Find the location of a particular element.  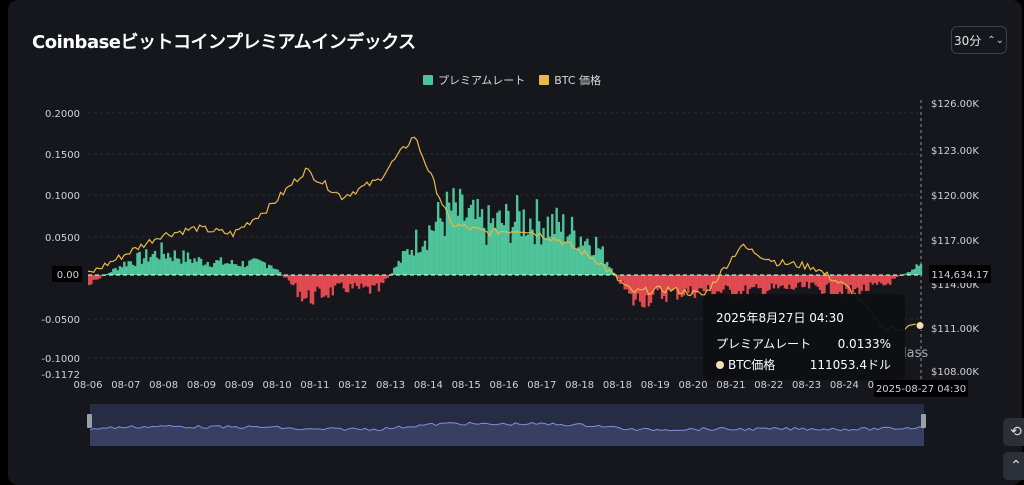

y-left-tick-label: 0.0500 is located at coordinates (62, 238).